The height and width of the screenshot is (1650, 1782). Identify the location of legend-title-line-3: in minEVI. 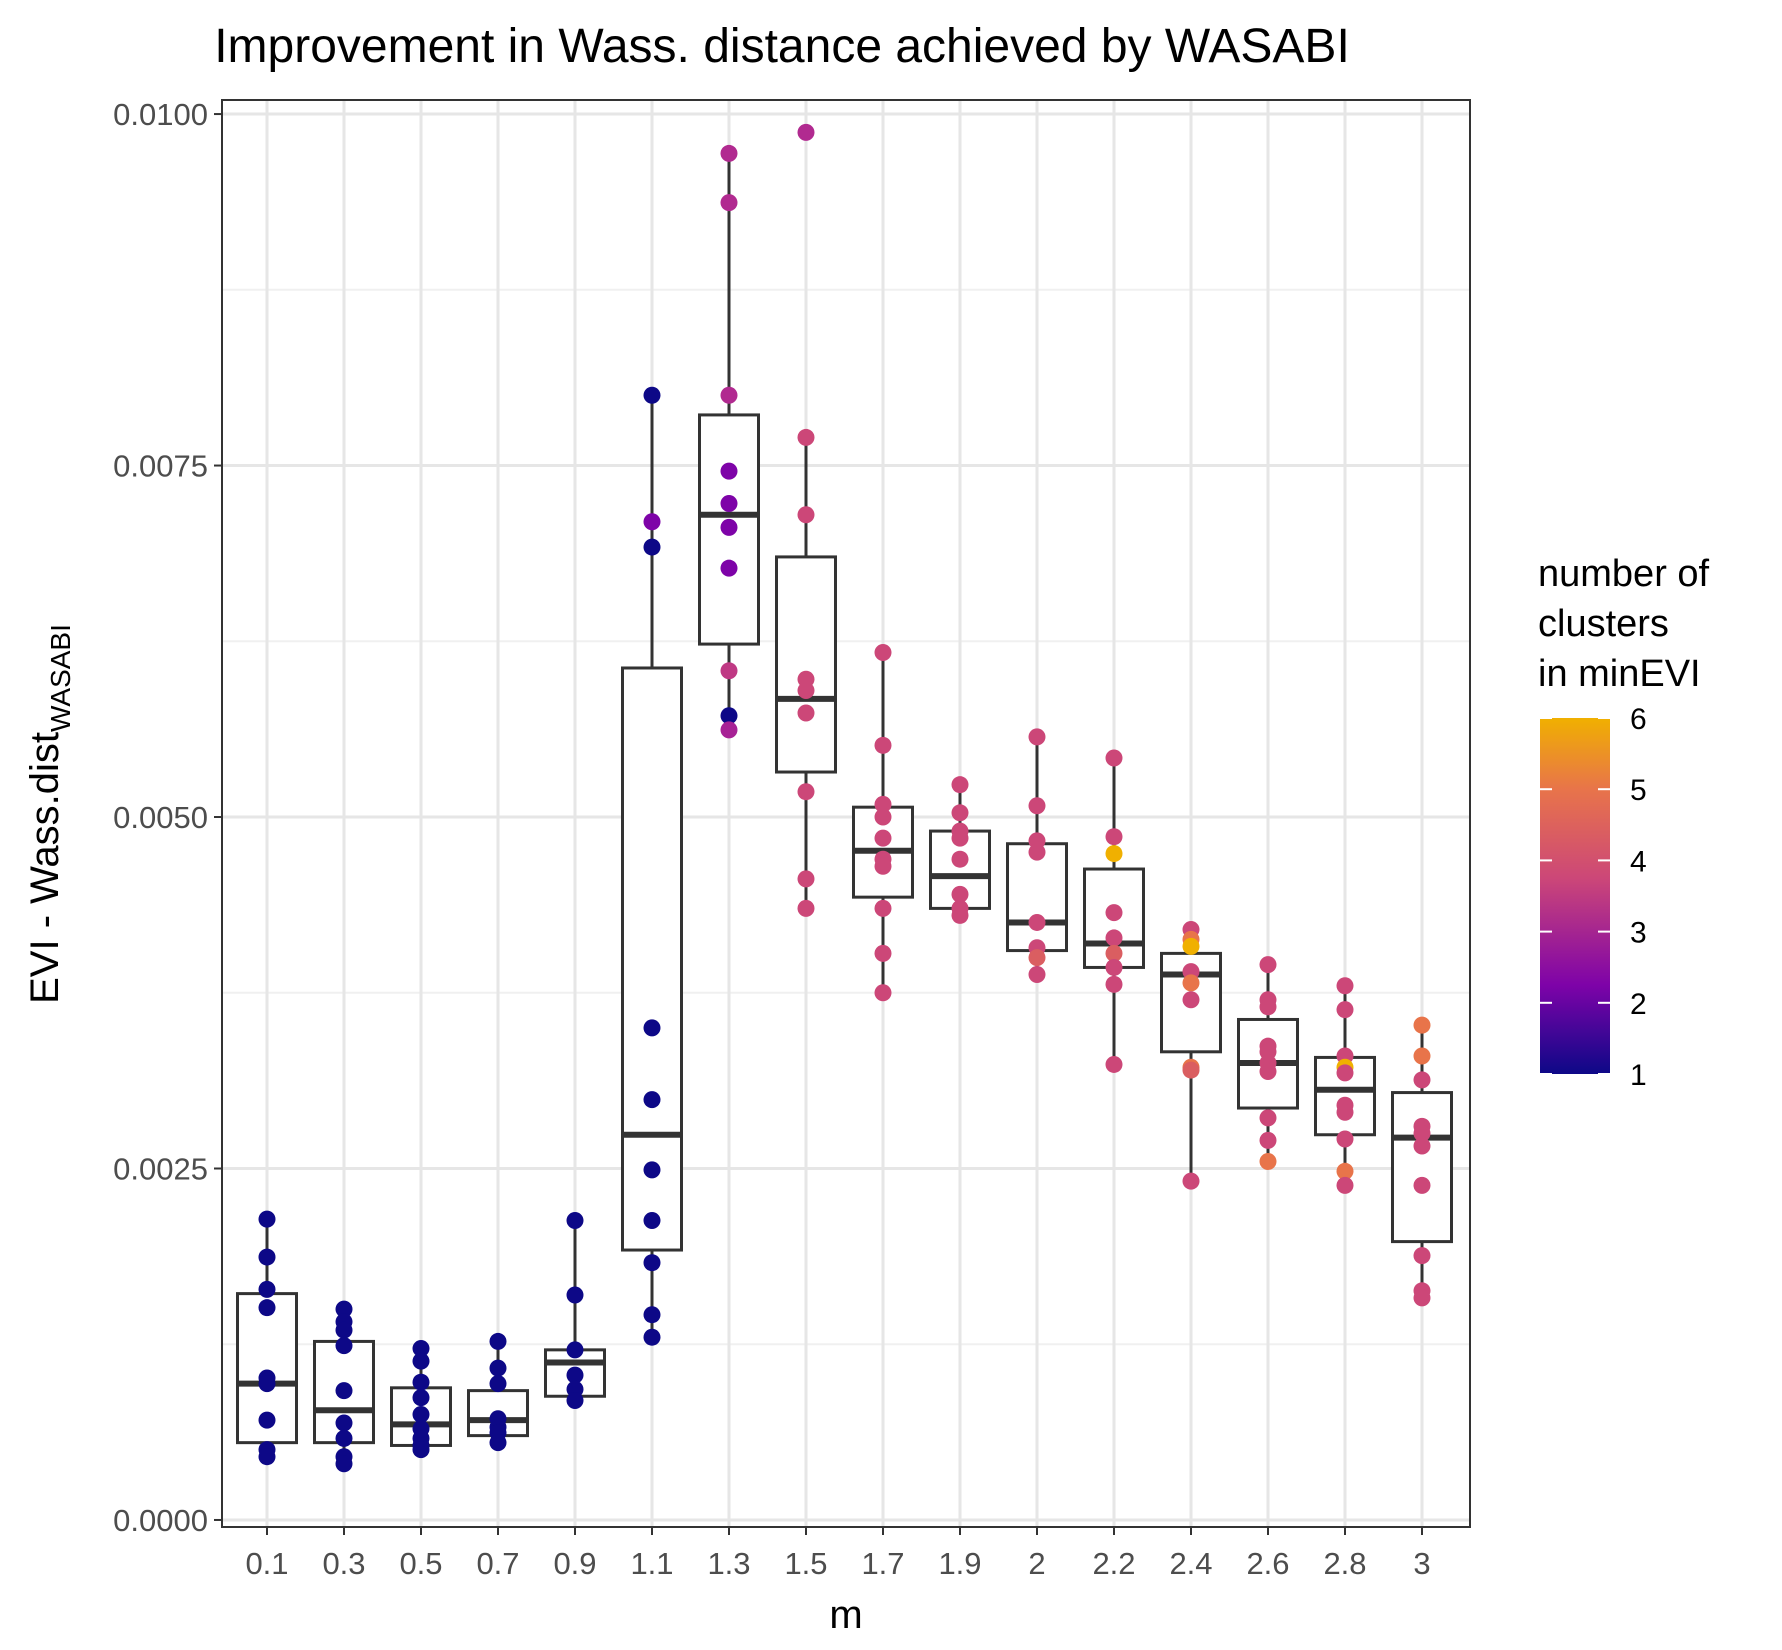
(1619, 674).